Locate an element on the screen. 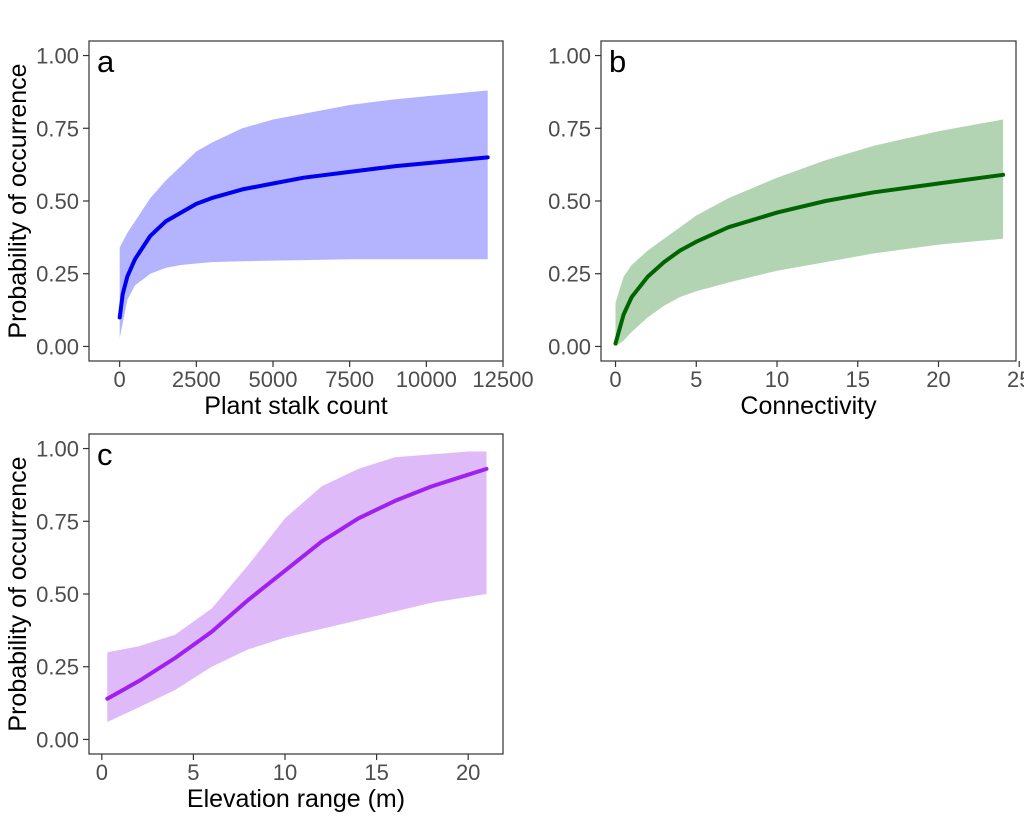  panel-letter: c is located at coordinates (105, 454).